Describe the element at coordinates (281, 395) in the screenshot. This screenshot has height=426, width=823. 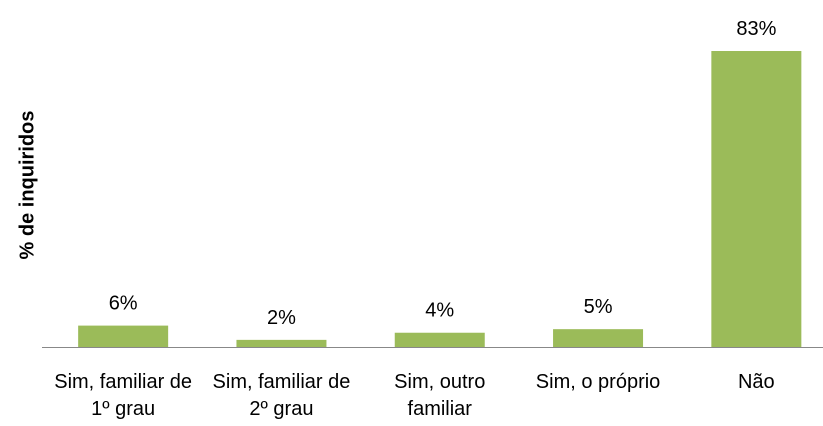
I see `x-tick-label: Sim, familiar de 2º grau` at that location.